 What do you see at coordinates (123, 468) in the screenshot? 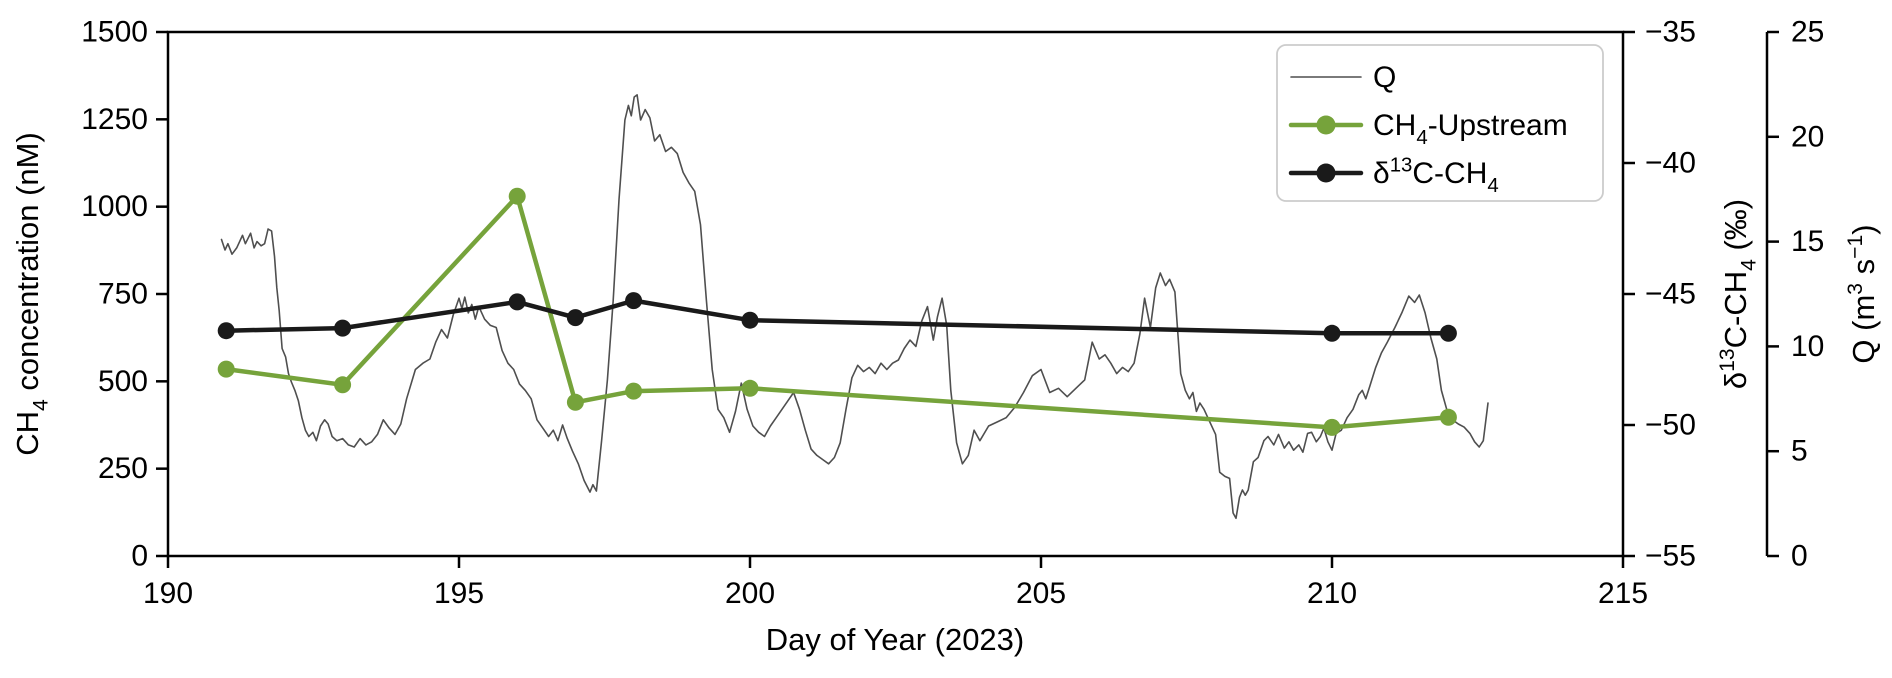
I see `y-left-tick-label: 250` at bounding box center [123, 468].